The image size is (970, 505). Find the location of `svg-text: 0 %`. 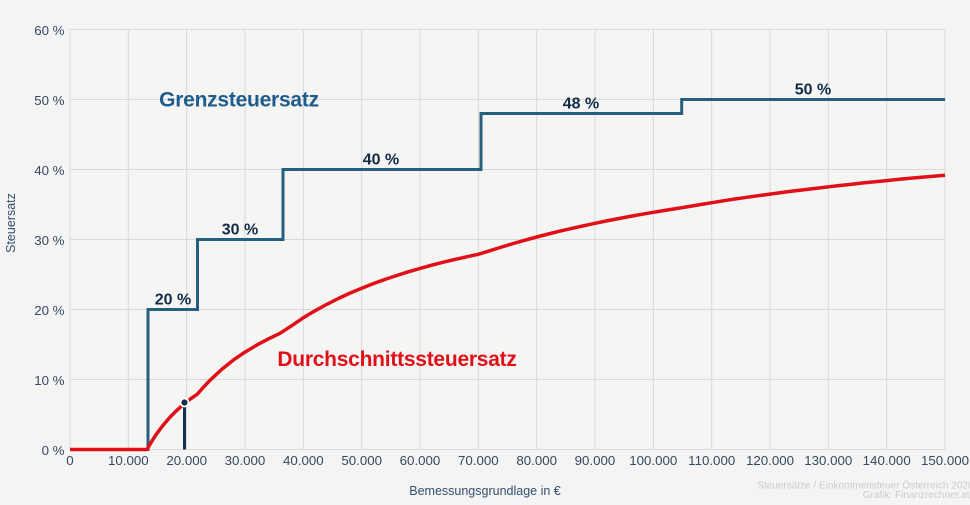

svg-text: 0 % is located at coordinates (53, 450).